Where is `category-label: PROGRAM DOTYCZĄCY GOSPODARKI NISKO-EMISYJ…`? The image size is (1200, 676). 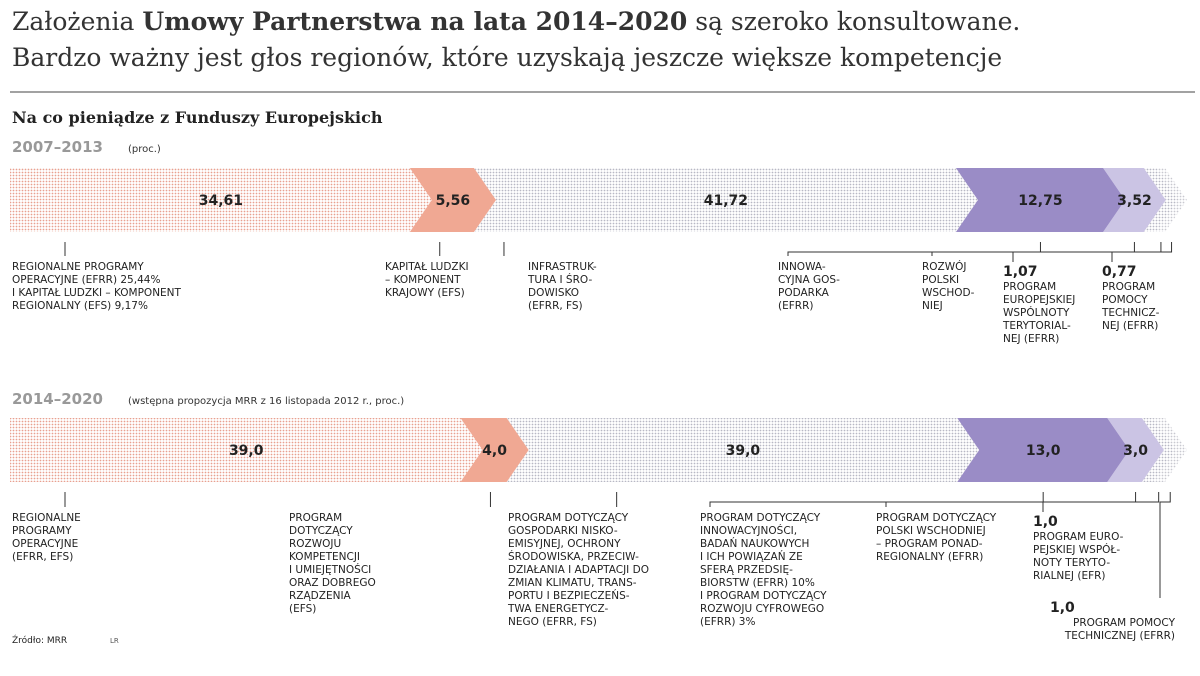
category-label: PROGRAM DOTYCZĄCY GOSPODARKI NISKO-EMISYJ… is located at coordinates (578, 570).